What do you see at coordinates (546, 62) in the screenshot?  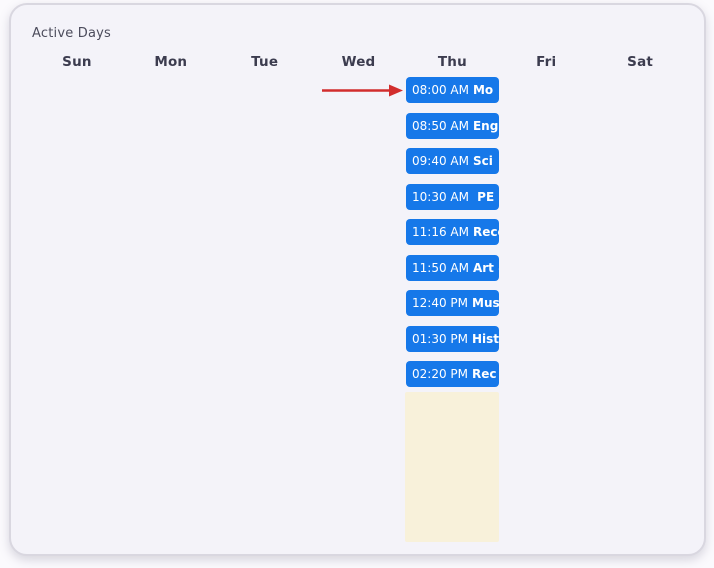 I see `day-header-fri: Fri` at bounding box center [546, 62].